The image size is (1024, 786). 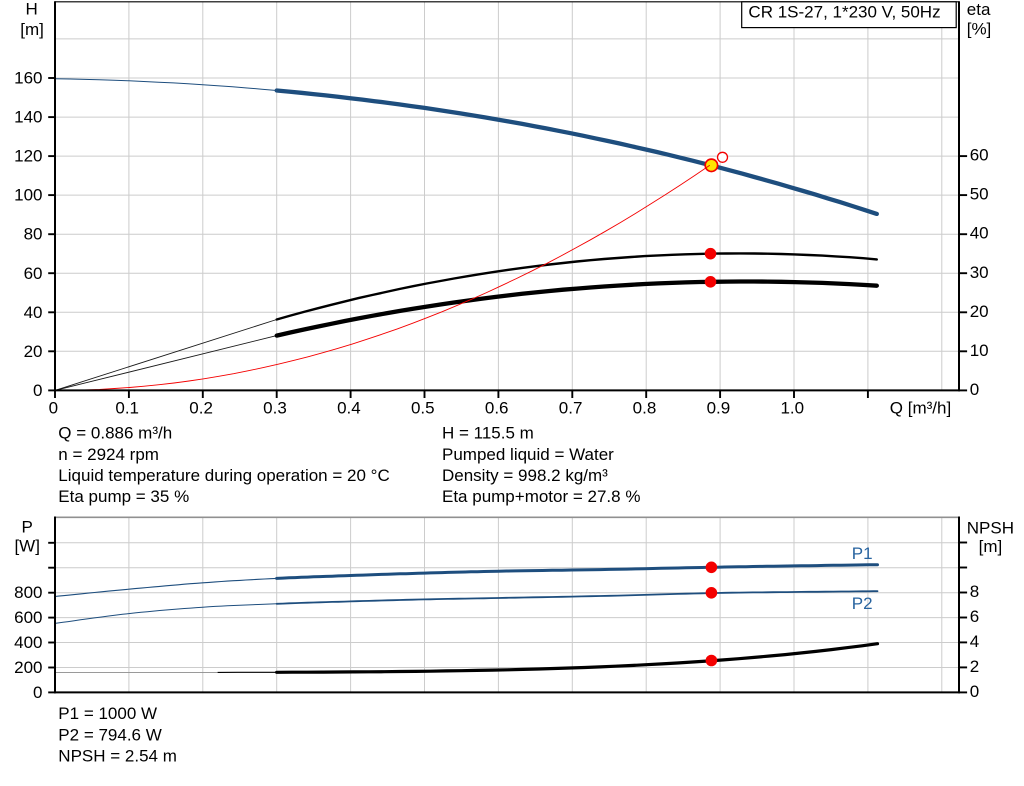 What do you see at coordinates (844, 12) in the screenshot?
I see `svg-text: CR 1S-27, 1*230 V, 50Hz` at bounding box center [844, 12].